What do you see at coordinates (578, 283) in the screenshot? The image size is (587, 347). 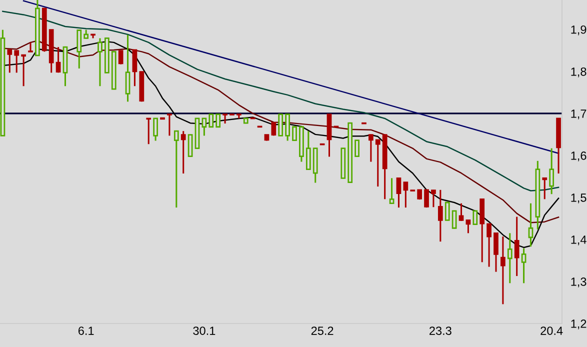 I see `y-tick-label: 1,3` at bounding box center [578, 283].